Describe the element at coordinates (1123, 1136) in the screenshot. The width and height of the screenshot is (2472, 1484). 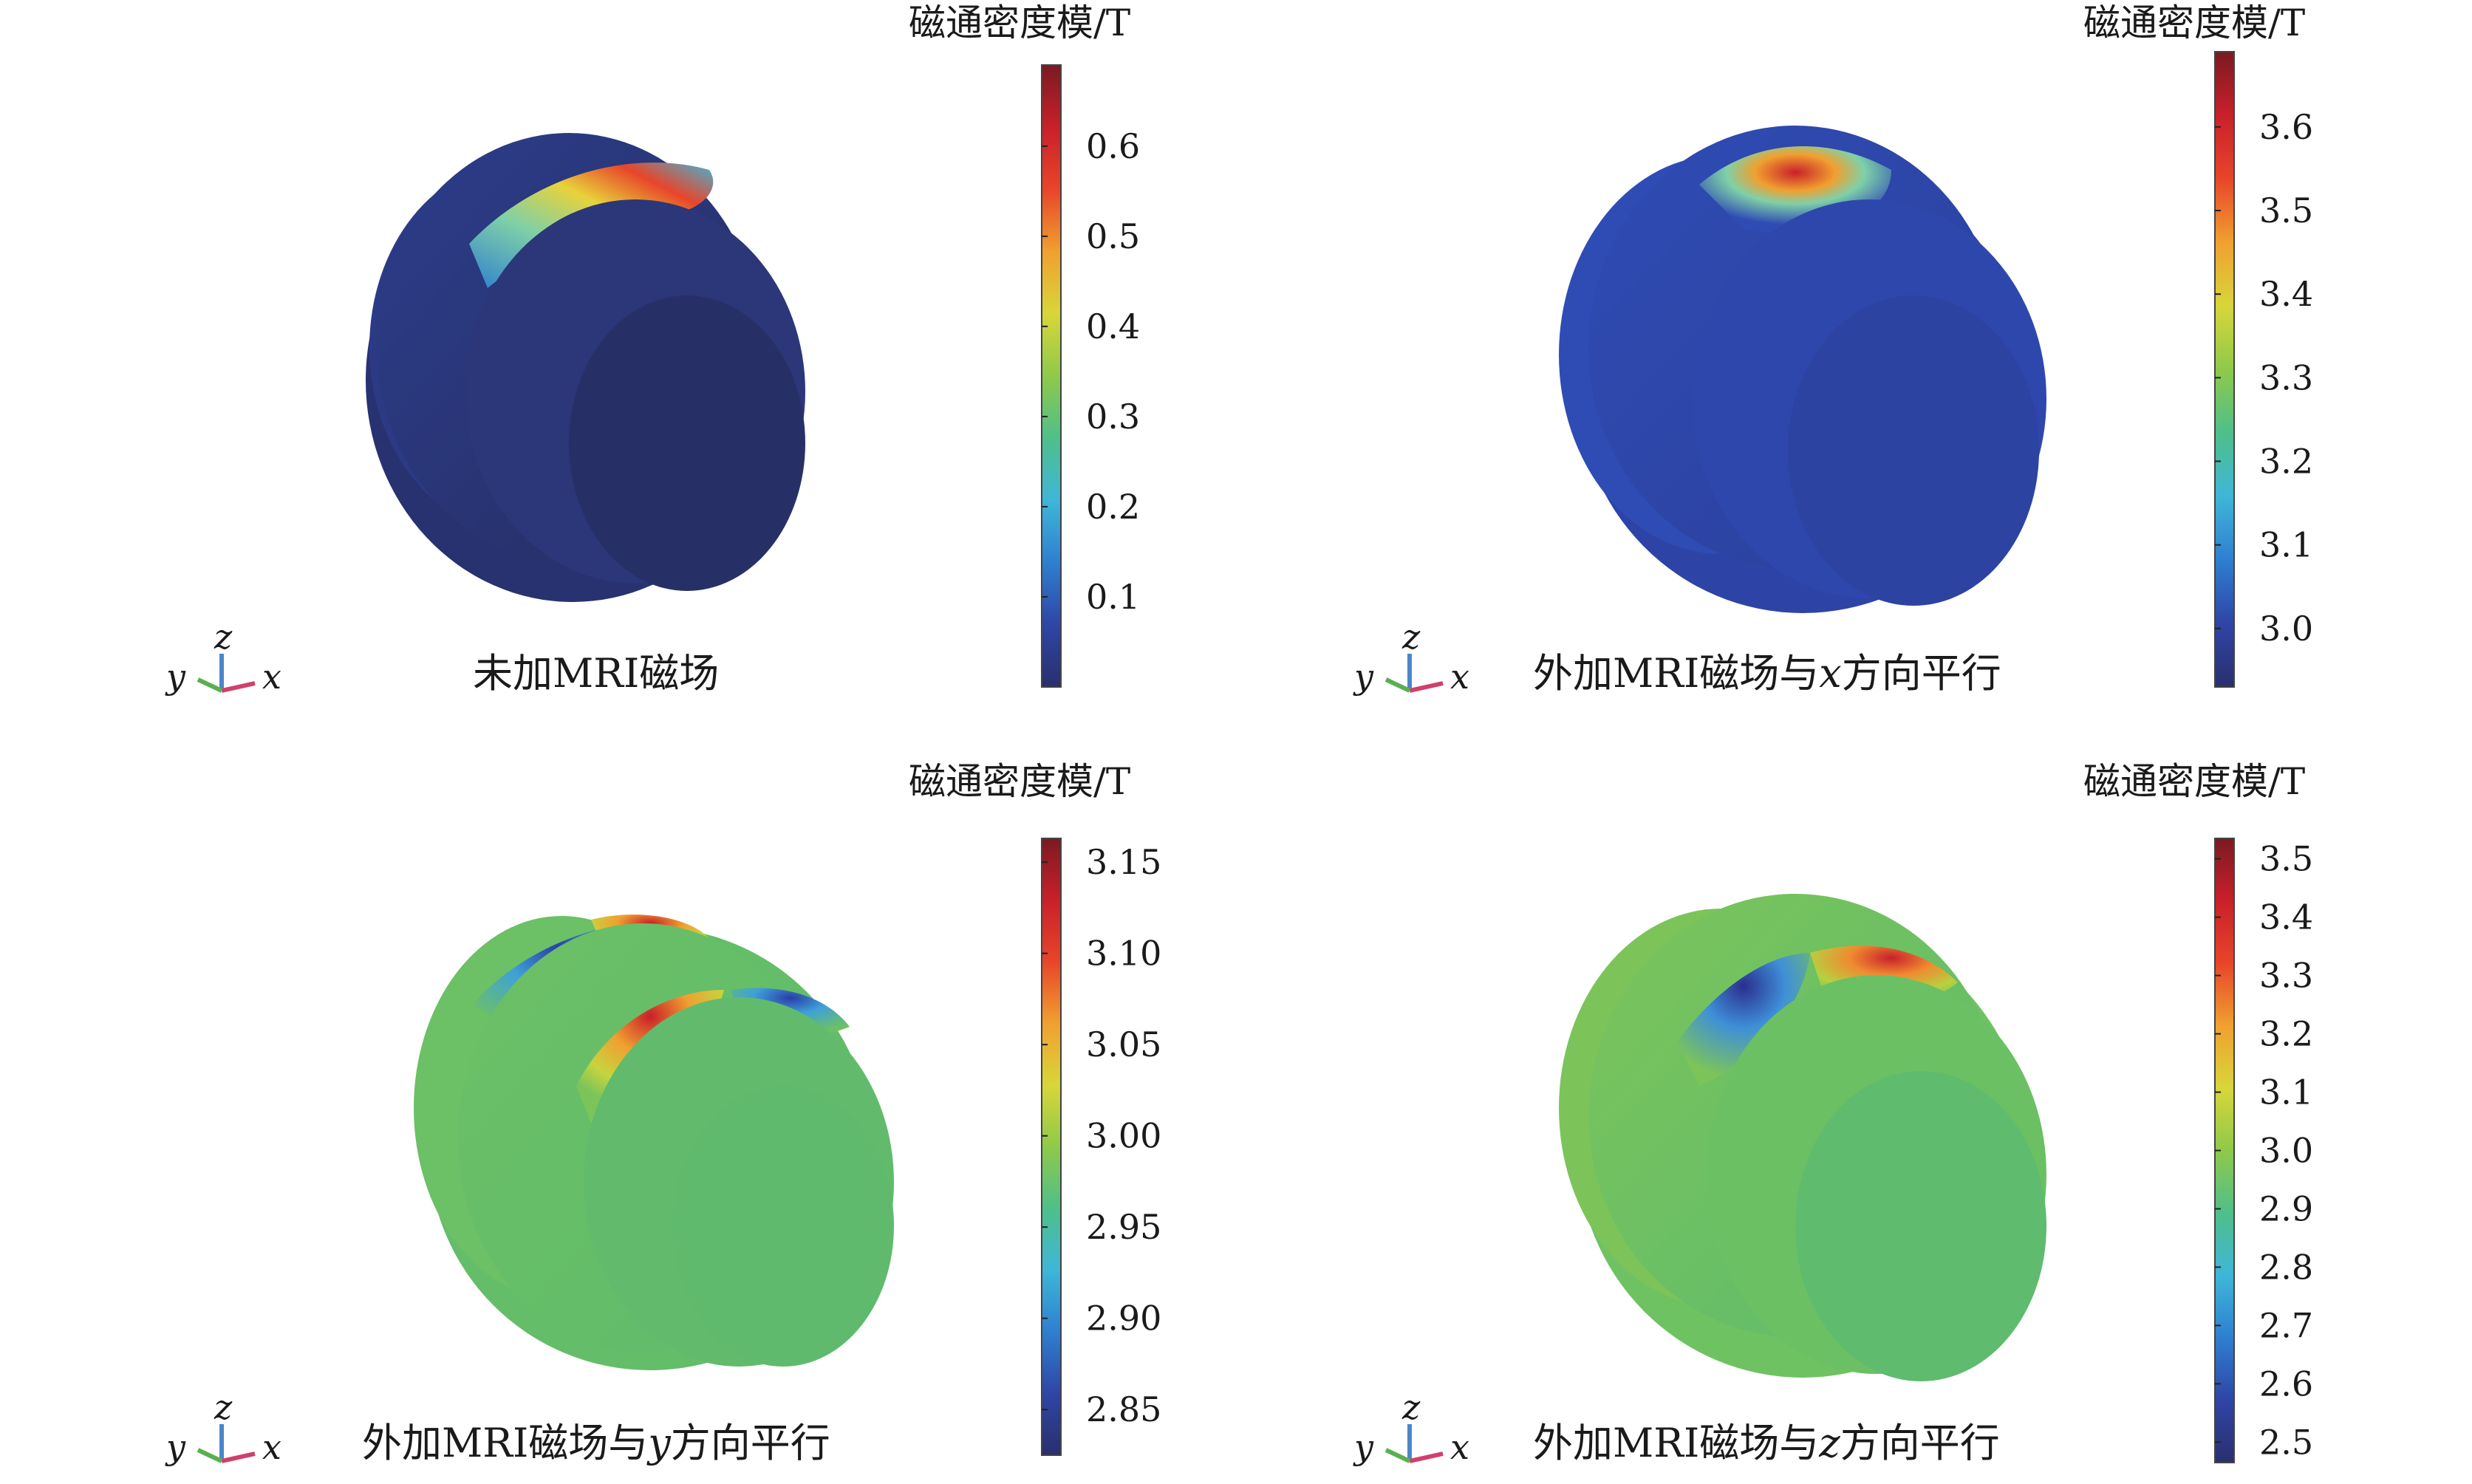
I see `colorbar-tick-label: 3.00` at that location.